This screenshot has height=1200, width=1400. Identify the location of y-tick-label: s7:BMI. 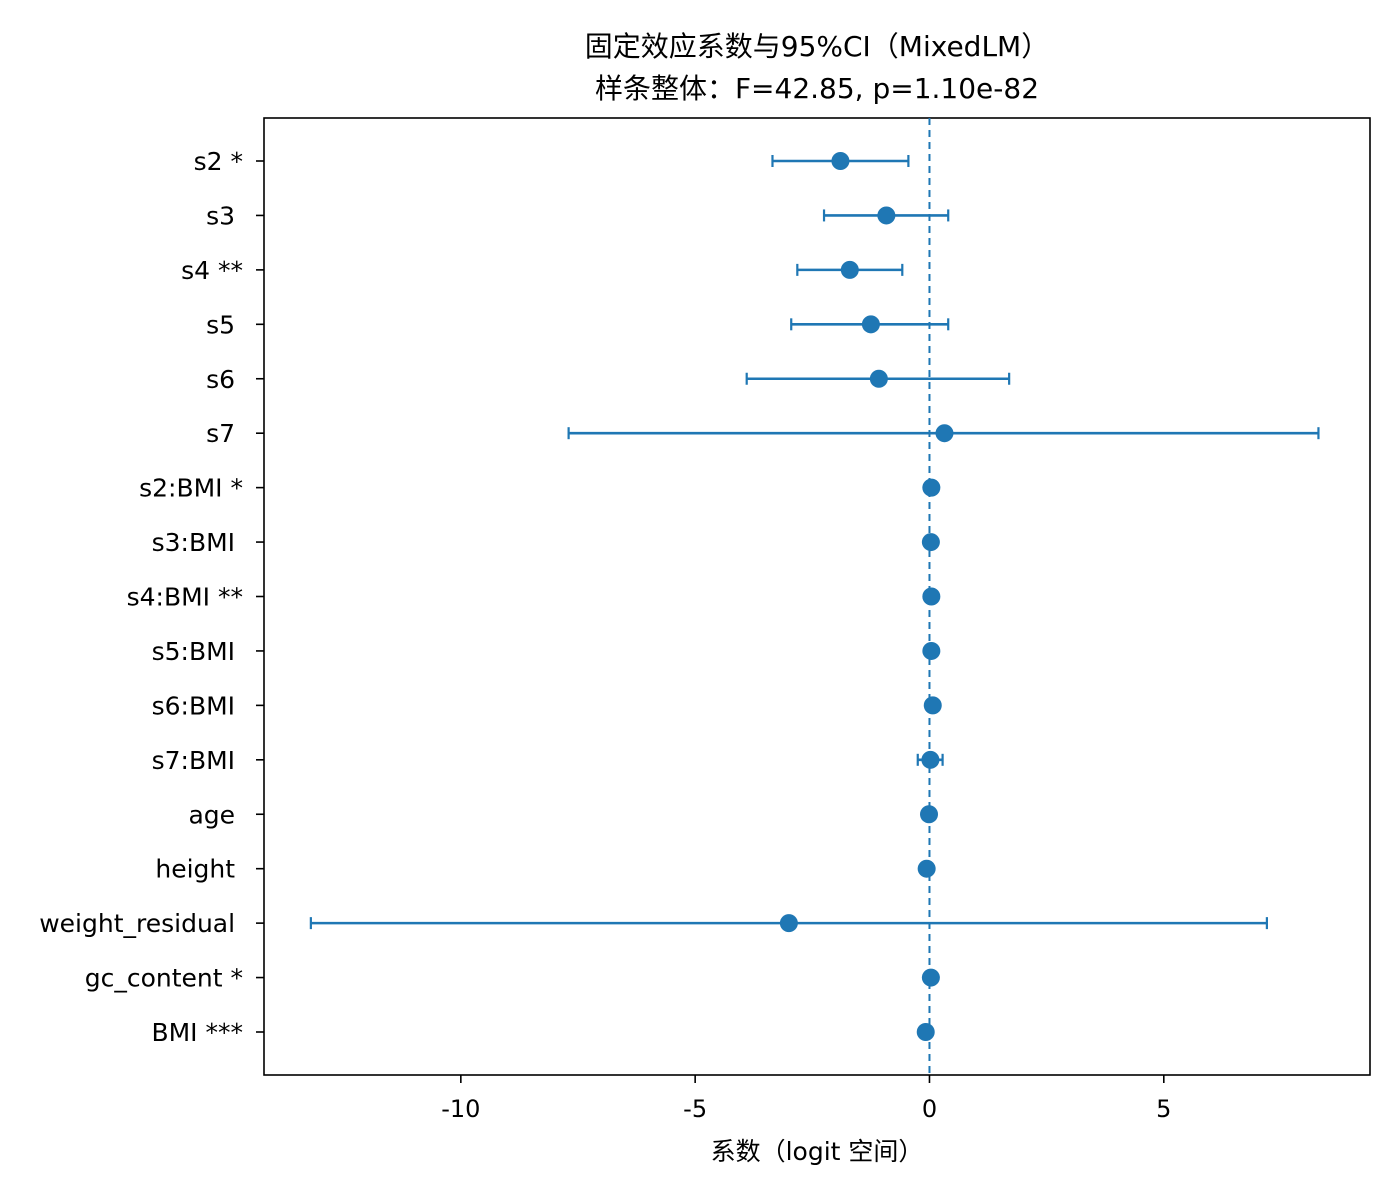
(197, 760).